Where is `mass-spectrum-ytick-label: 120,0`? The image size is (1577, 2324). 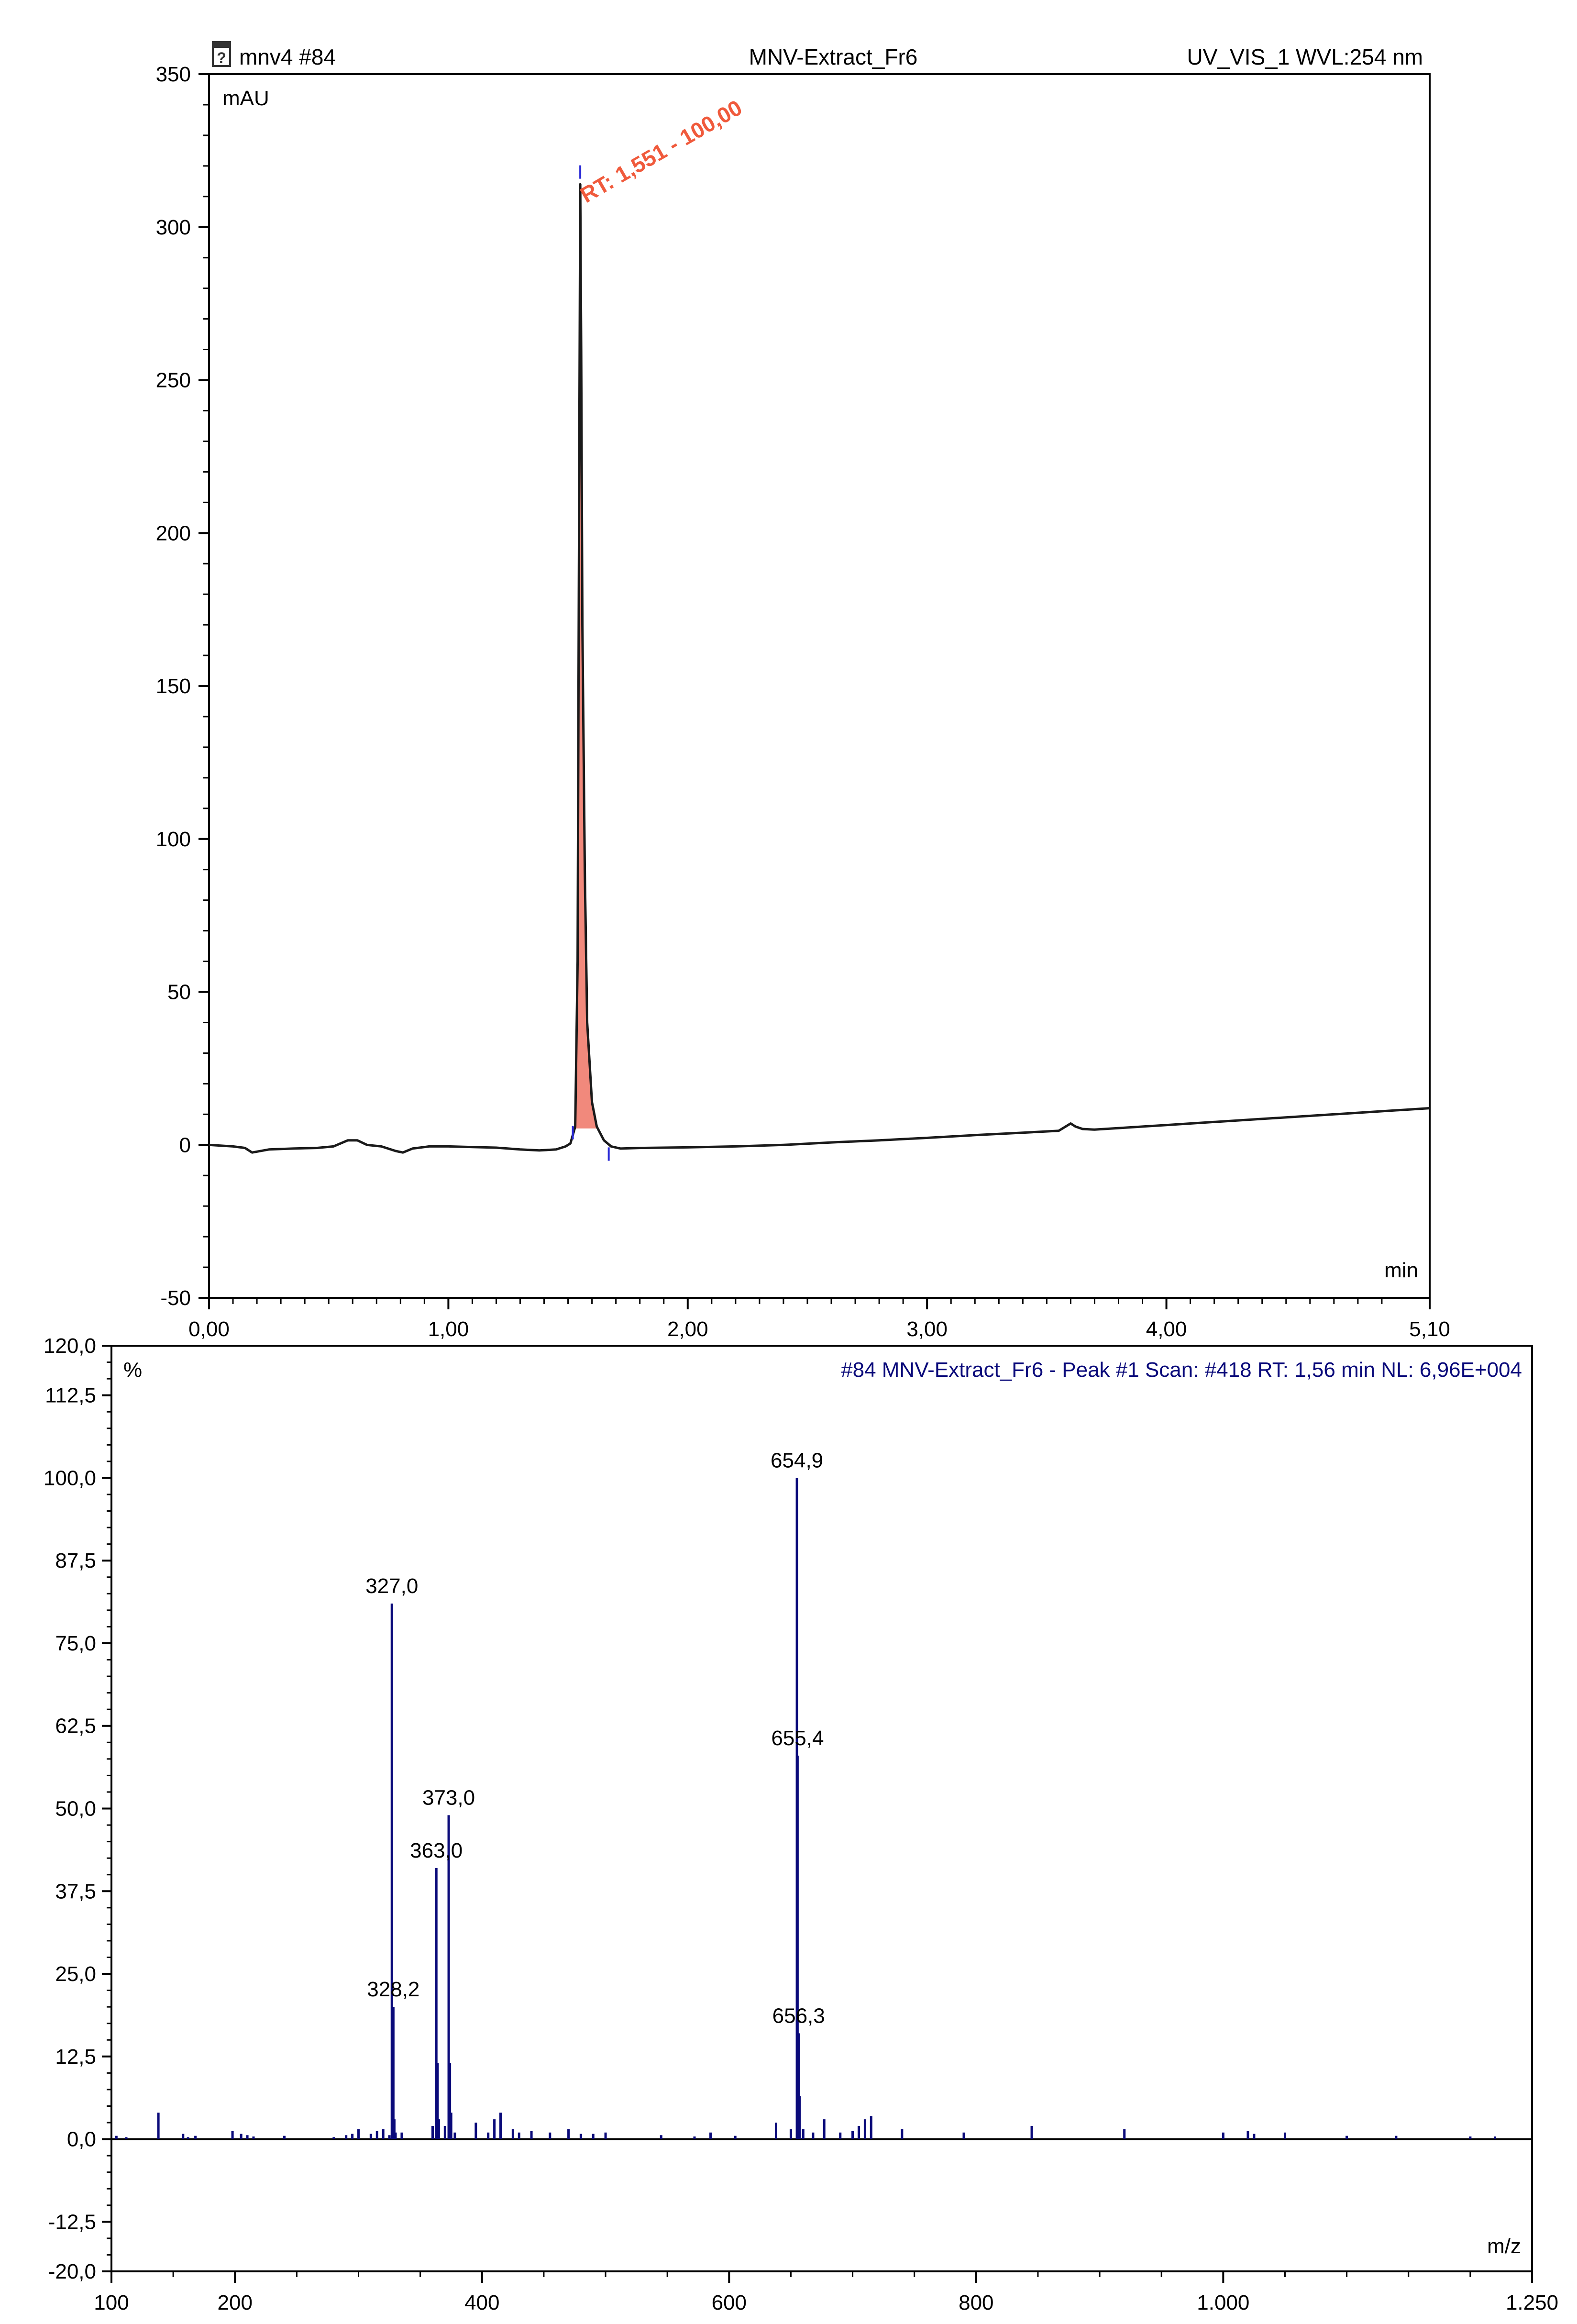 mass-spectrum-ytick-label: 120,0 is located at coordinates (70, 1346).